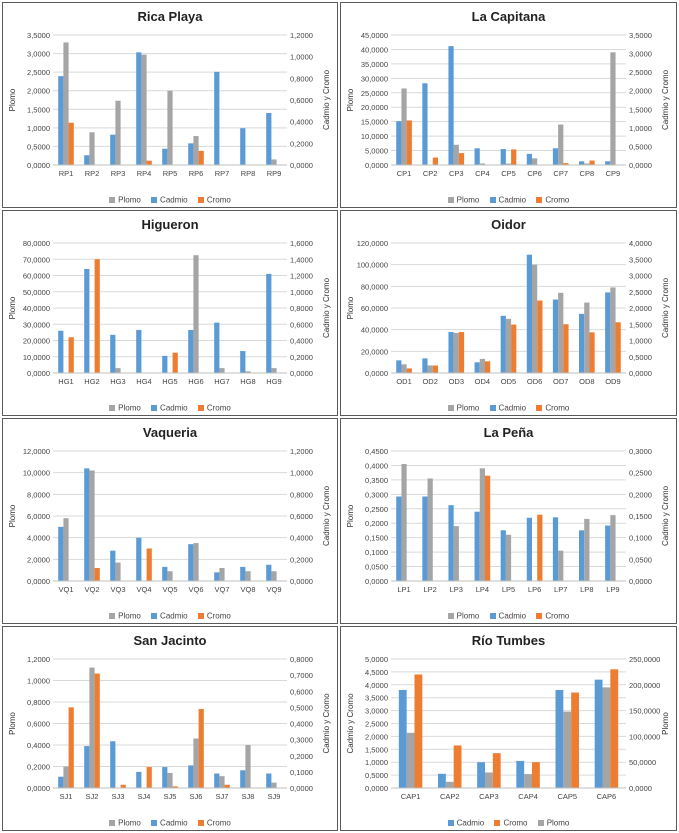 This screenshot has height=833, width=679. I want to click on x-tick-label: CP3, so click(456, 173).